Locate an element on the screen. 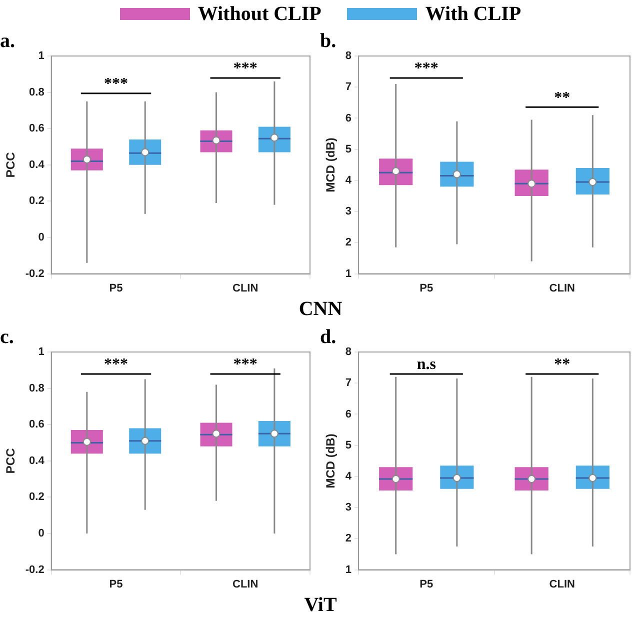 This screenshot has width=641, height=624. legend-label: With CLIP is located at coordinates (473, 14).